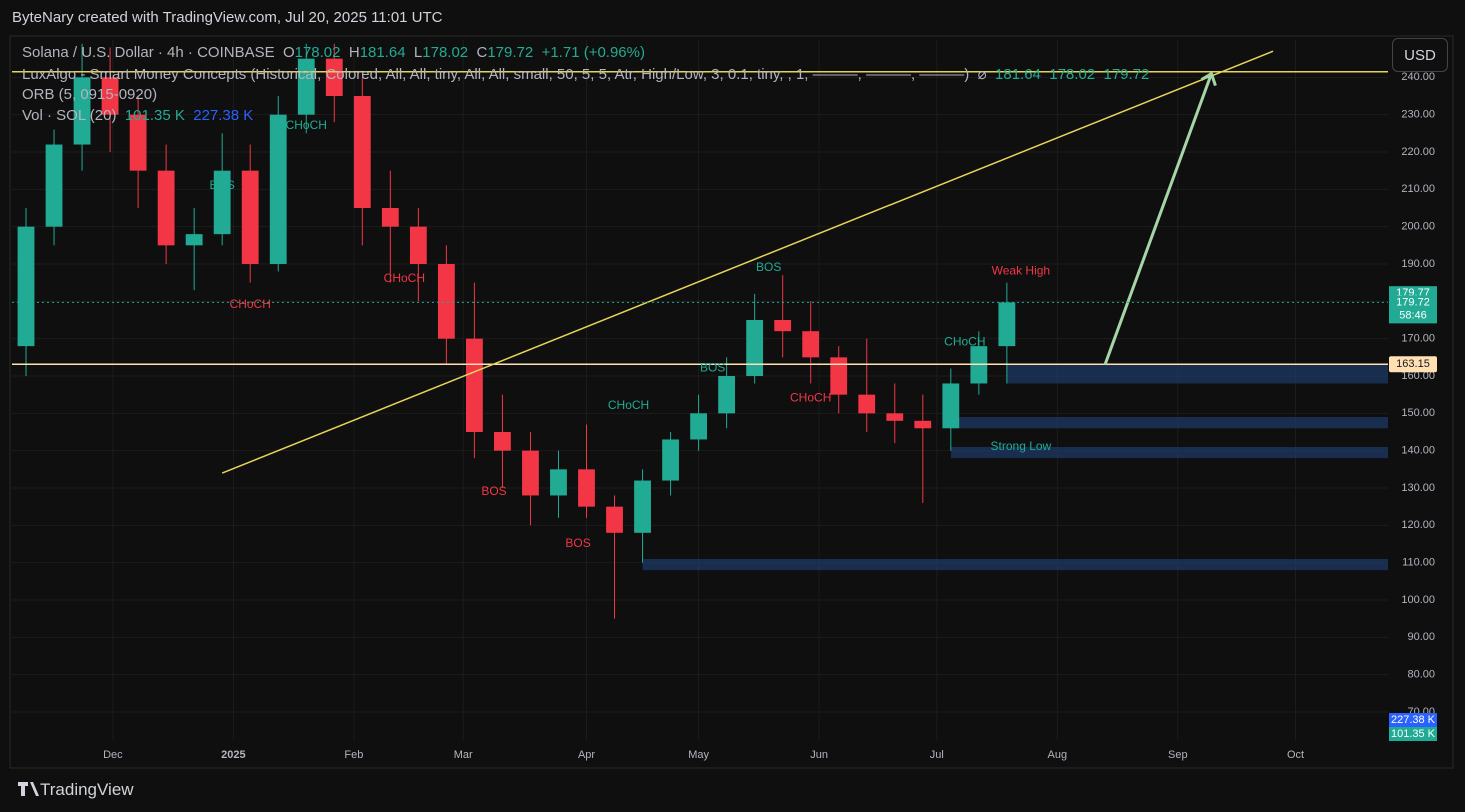 The width and height of the screenshot is (1465, 812). What do you see at coordinates (1418, 339) in the screenshot?
I see `y-tick-label: 170.00` at bounding box center [1418, 339].